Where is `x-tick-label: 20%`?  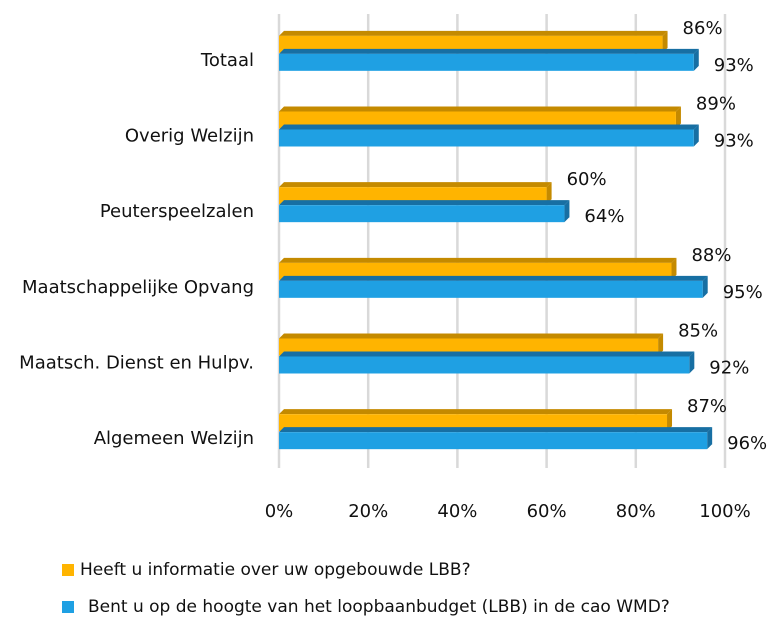 x-tick-label: 20% is located at coordinates (368, 511).